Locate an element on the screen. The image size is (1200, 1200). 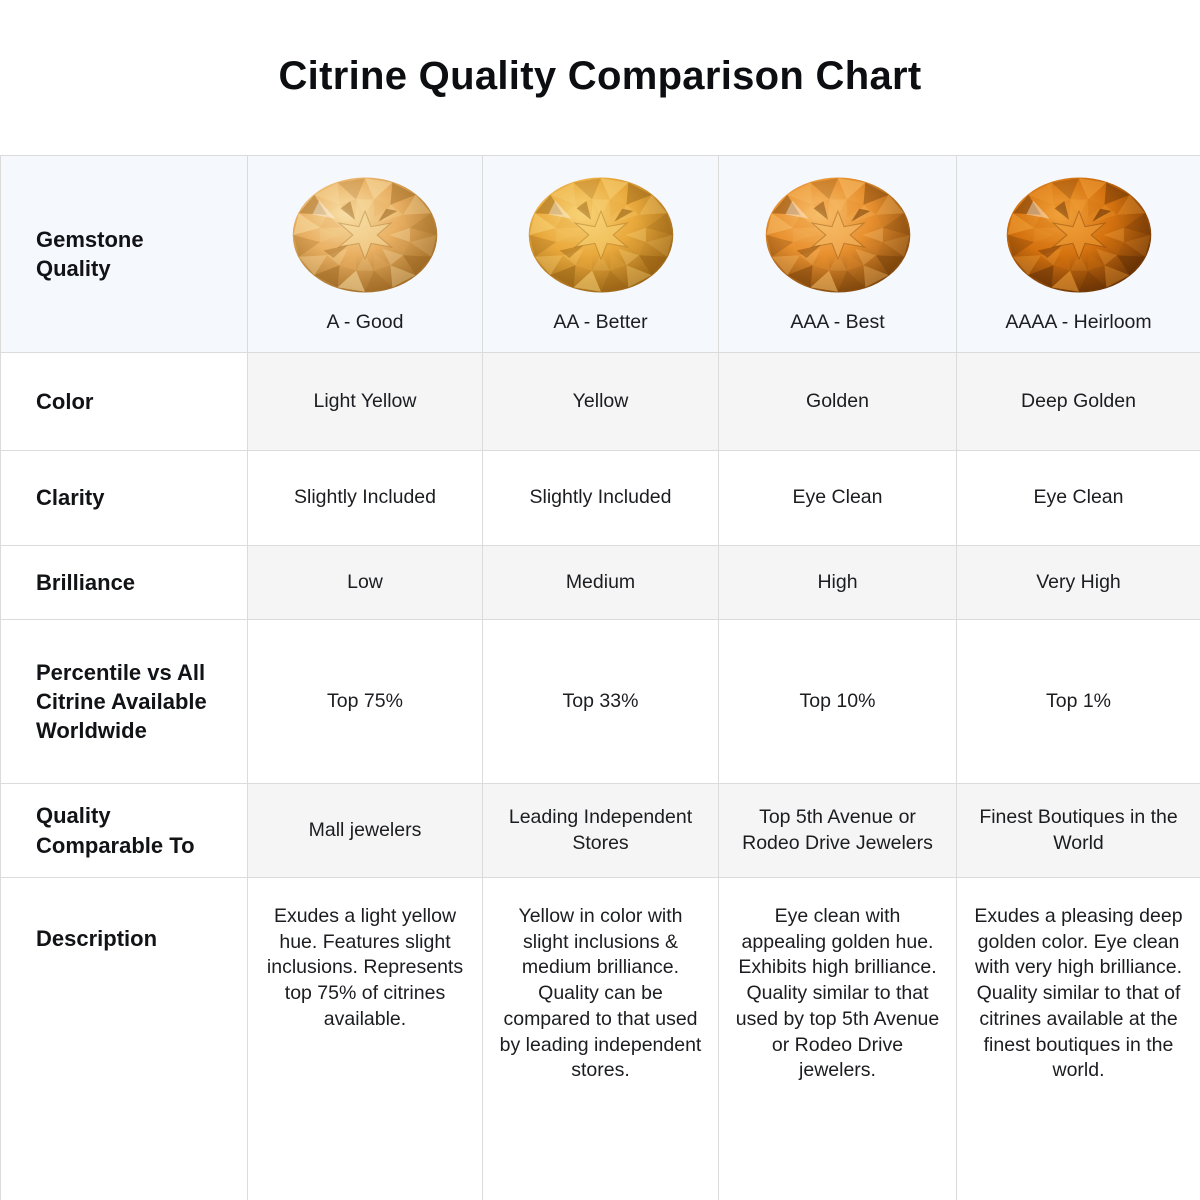
grade-cell-a-good: A - Good is located at coordinates (365, 254).